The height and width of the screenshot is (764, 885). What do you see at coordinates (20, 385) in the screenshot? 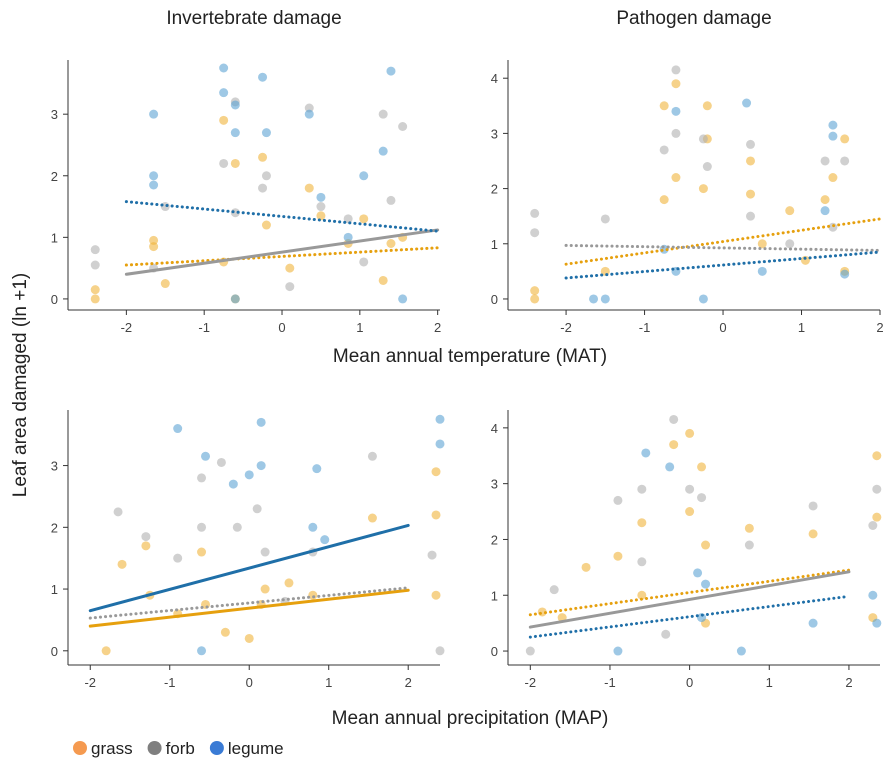
I see `y-axis-label: Leaf area damaged (ln +1)` at bounding box center [20, 385].